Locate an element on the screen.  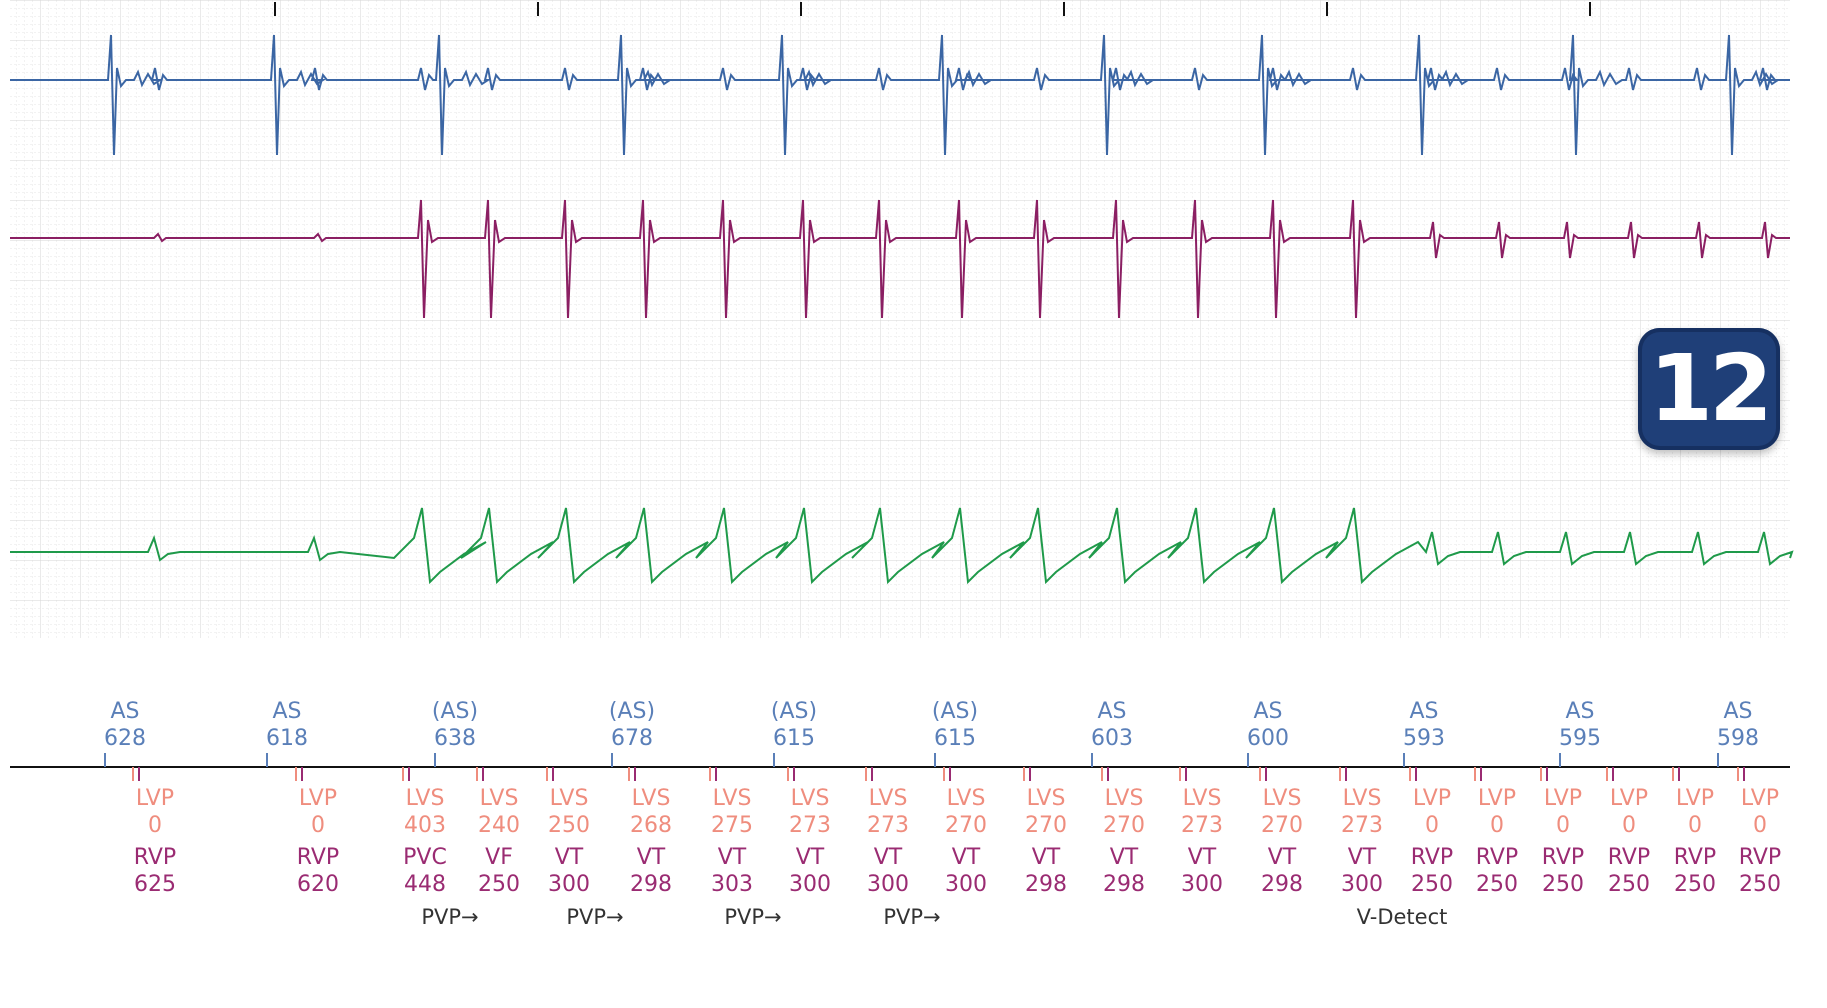
lv-interval-value: 240 is located at coordinates (499, 825).